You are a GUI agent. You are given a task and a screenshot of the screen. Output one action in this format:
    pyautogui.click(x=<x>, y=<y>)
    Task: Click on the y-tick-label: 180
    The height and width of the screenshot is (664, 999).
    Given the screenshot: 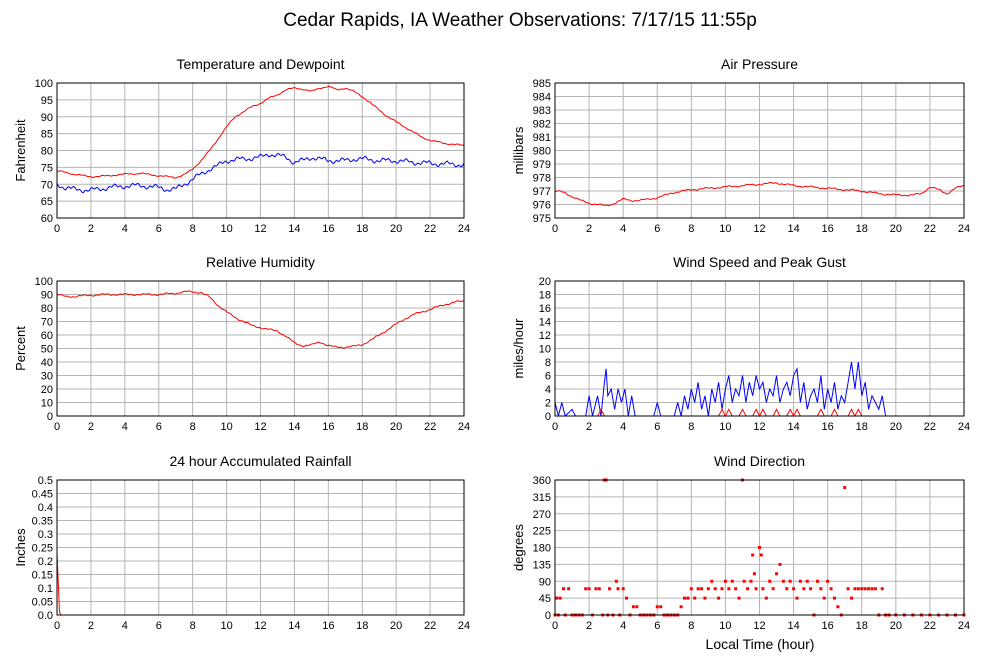 What is the action you would take?
    pyautogui.click(x=542, y=549)
    